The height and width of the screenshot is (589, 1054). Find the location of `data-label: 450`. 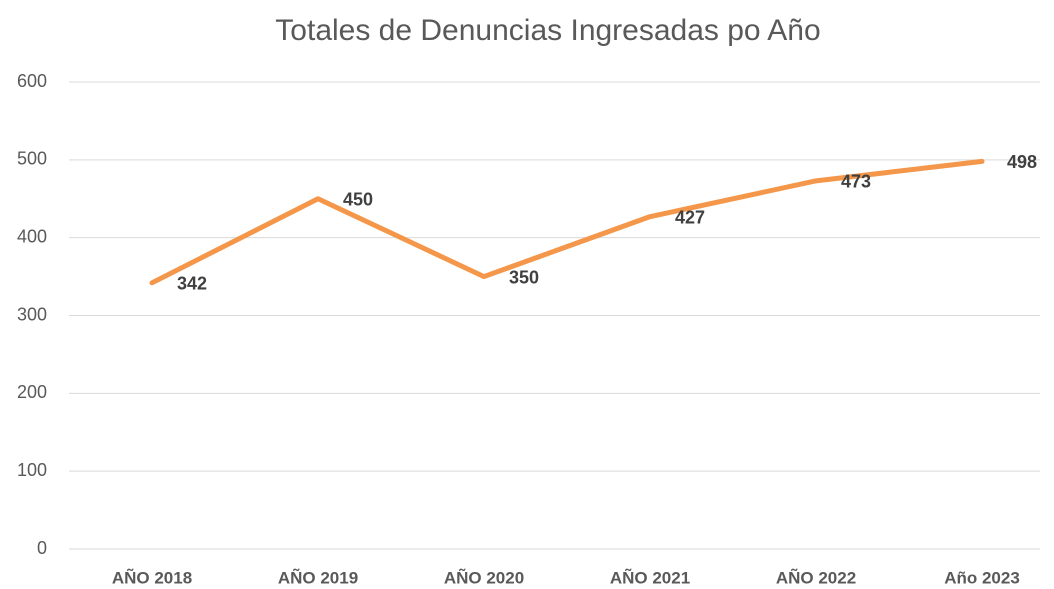

data-label: 450 is located at coordinates (358, 200).